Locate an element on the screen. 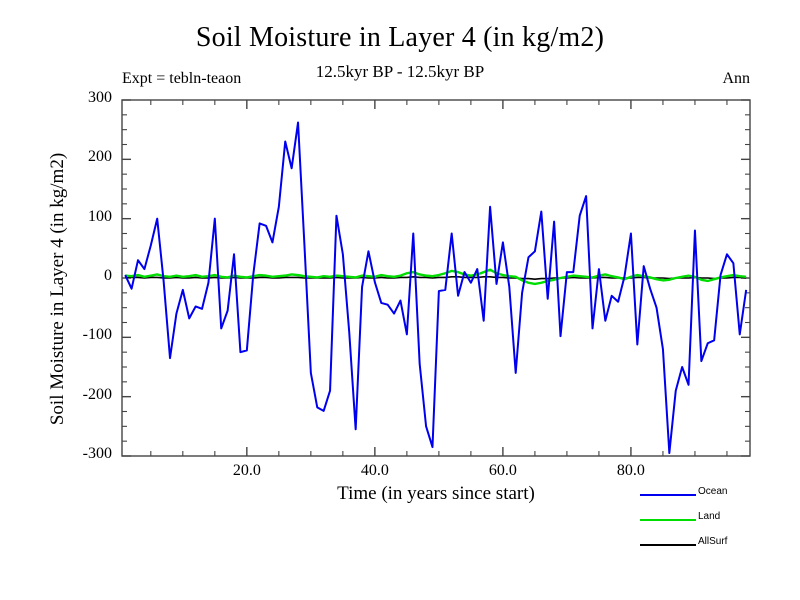  legend-item-ocean: Ocean is located at coordinates (720, 495).